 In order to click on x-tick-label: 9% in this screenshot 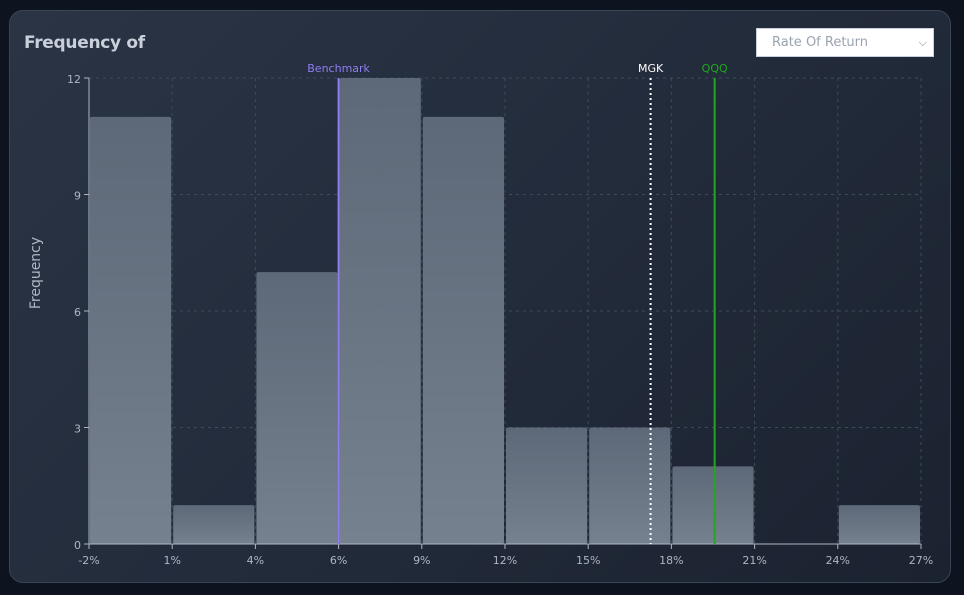, I will do `click(421, 560)`.